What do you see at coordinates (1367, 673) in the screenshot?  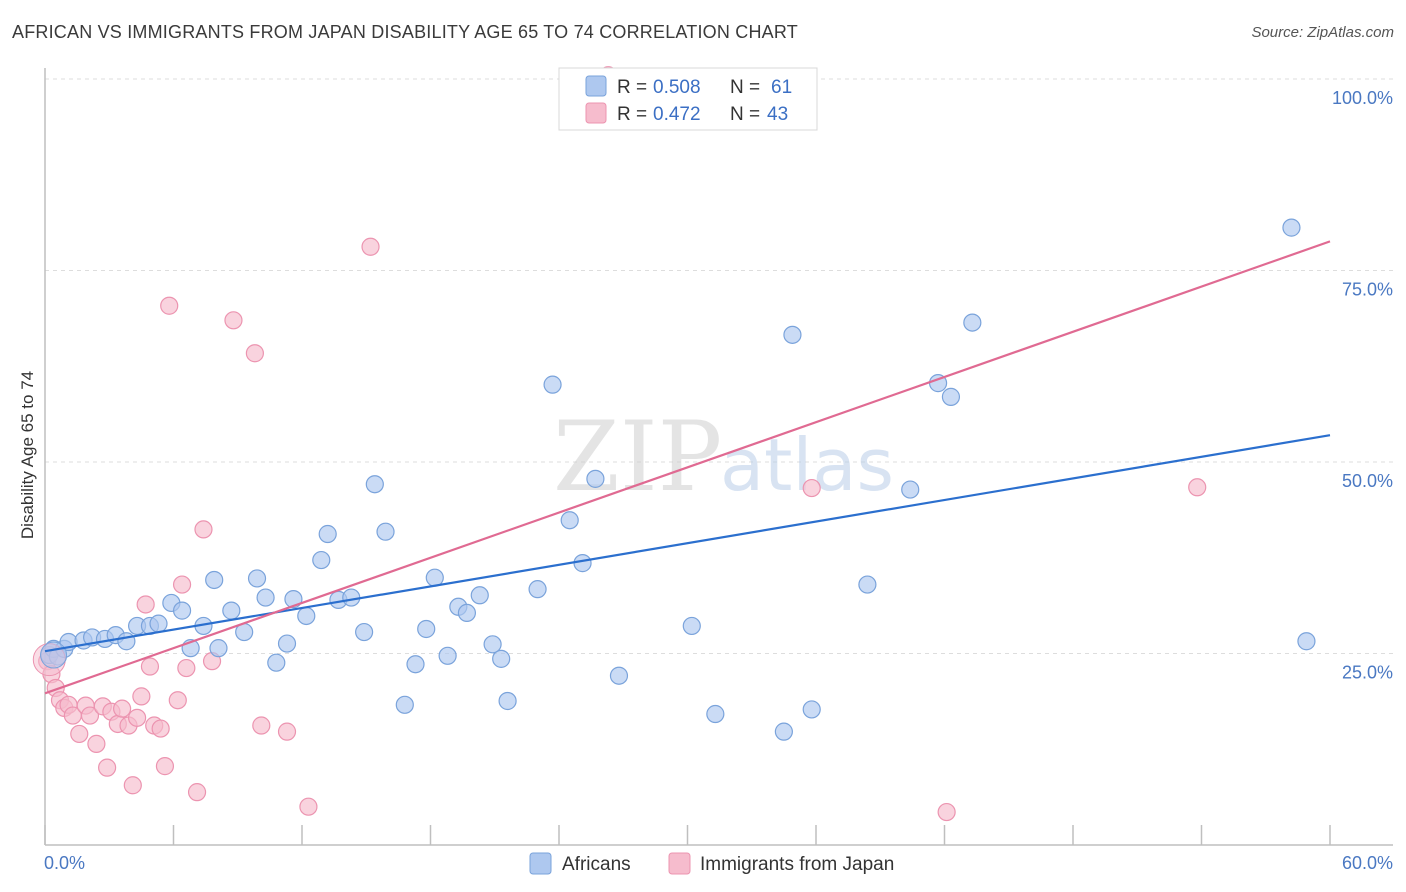 I see `y-tick-label-25: 25.0%` at bounding box center [1367, 673].